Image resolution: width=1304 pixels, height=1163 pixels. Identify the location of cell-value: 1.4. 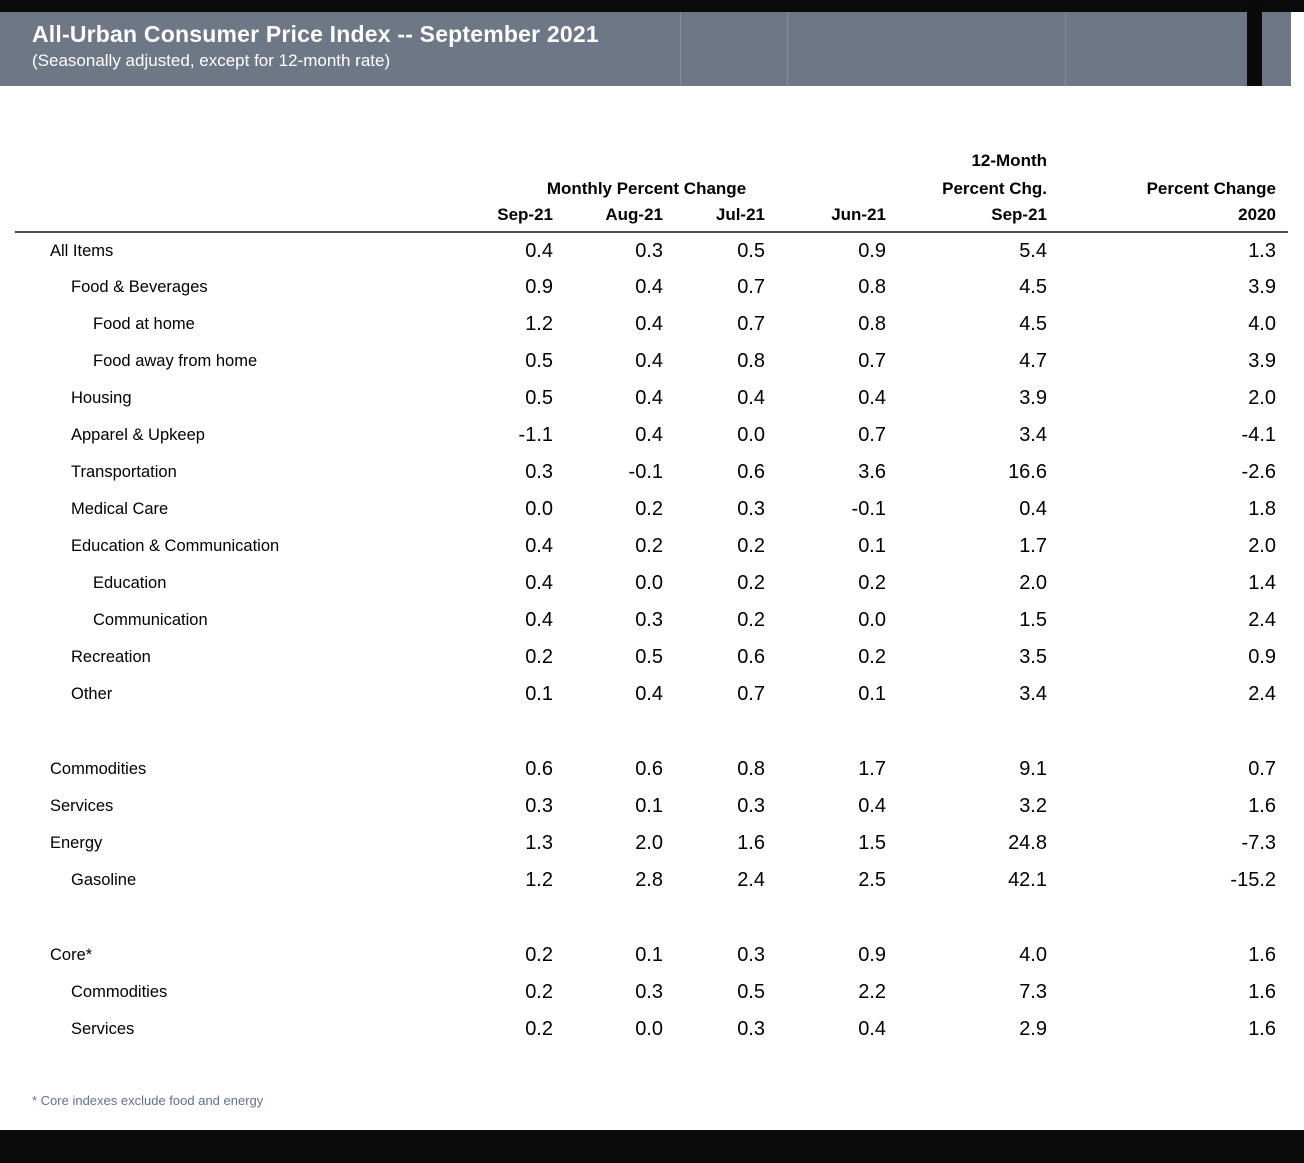
(1262, 583).